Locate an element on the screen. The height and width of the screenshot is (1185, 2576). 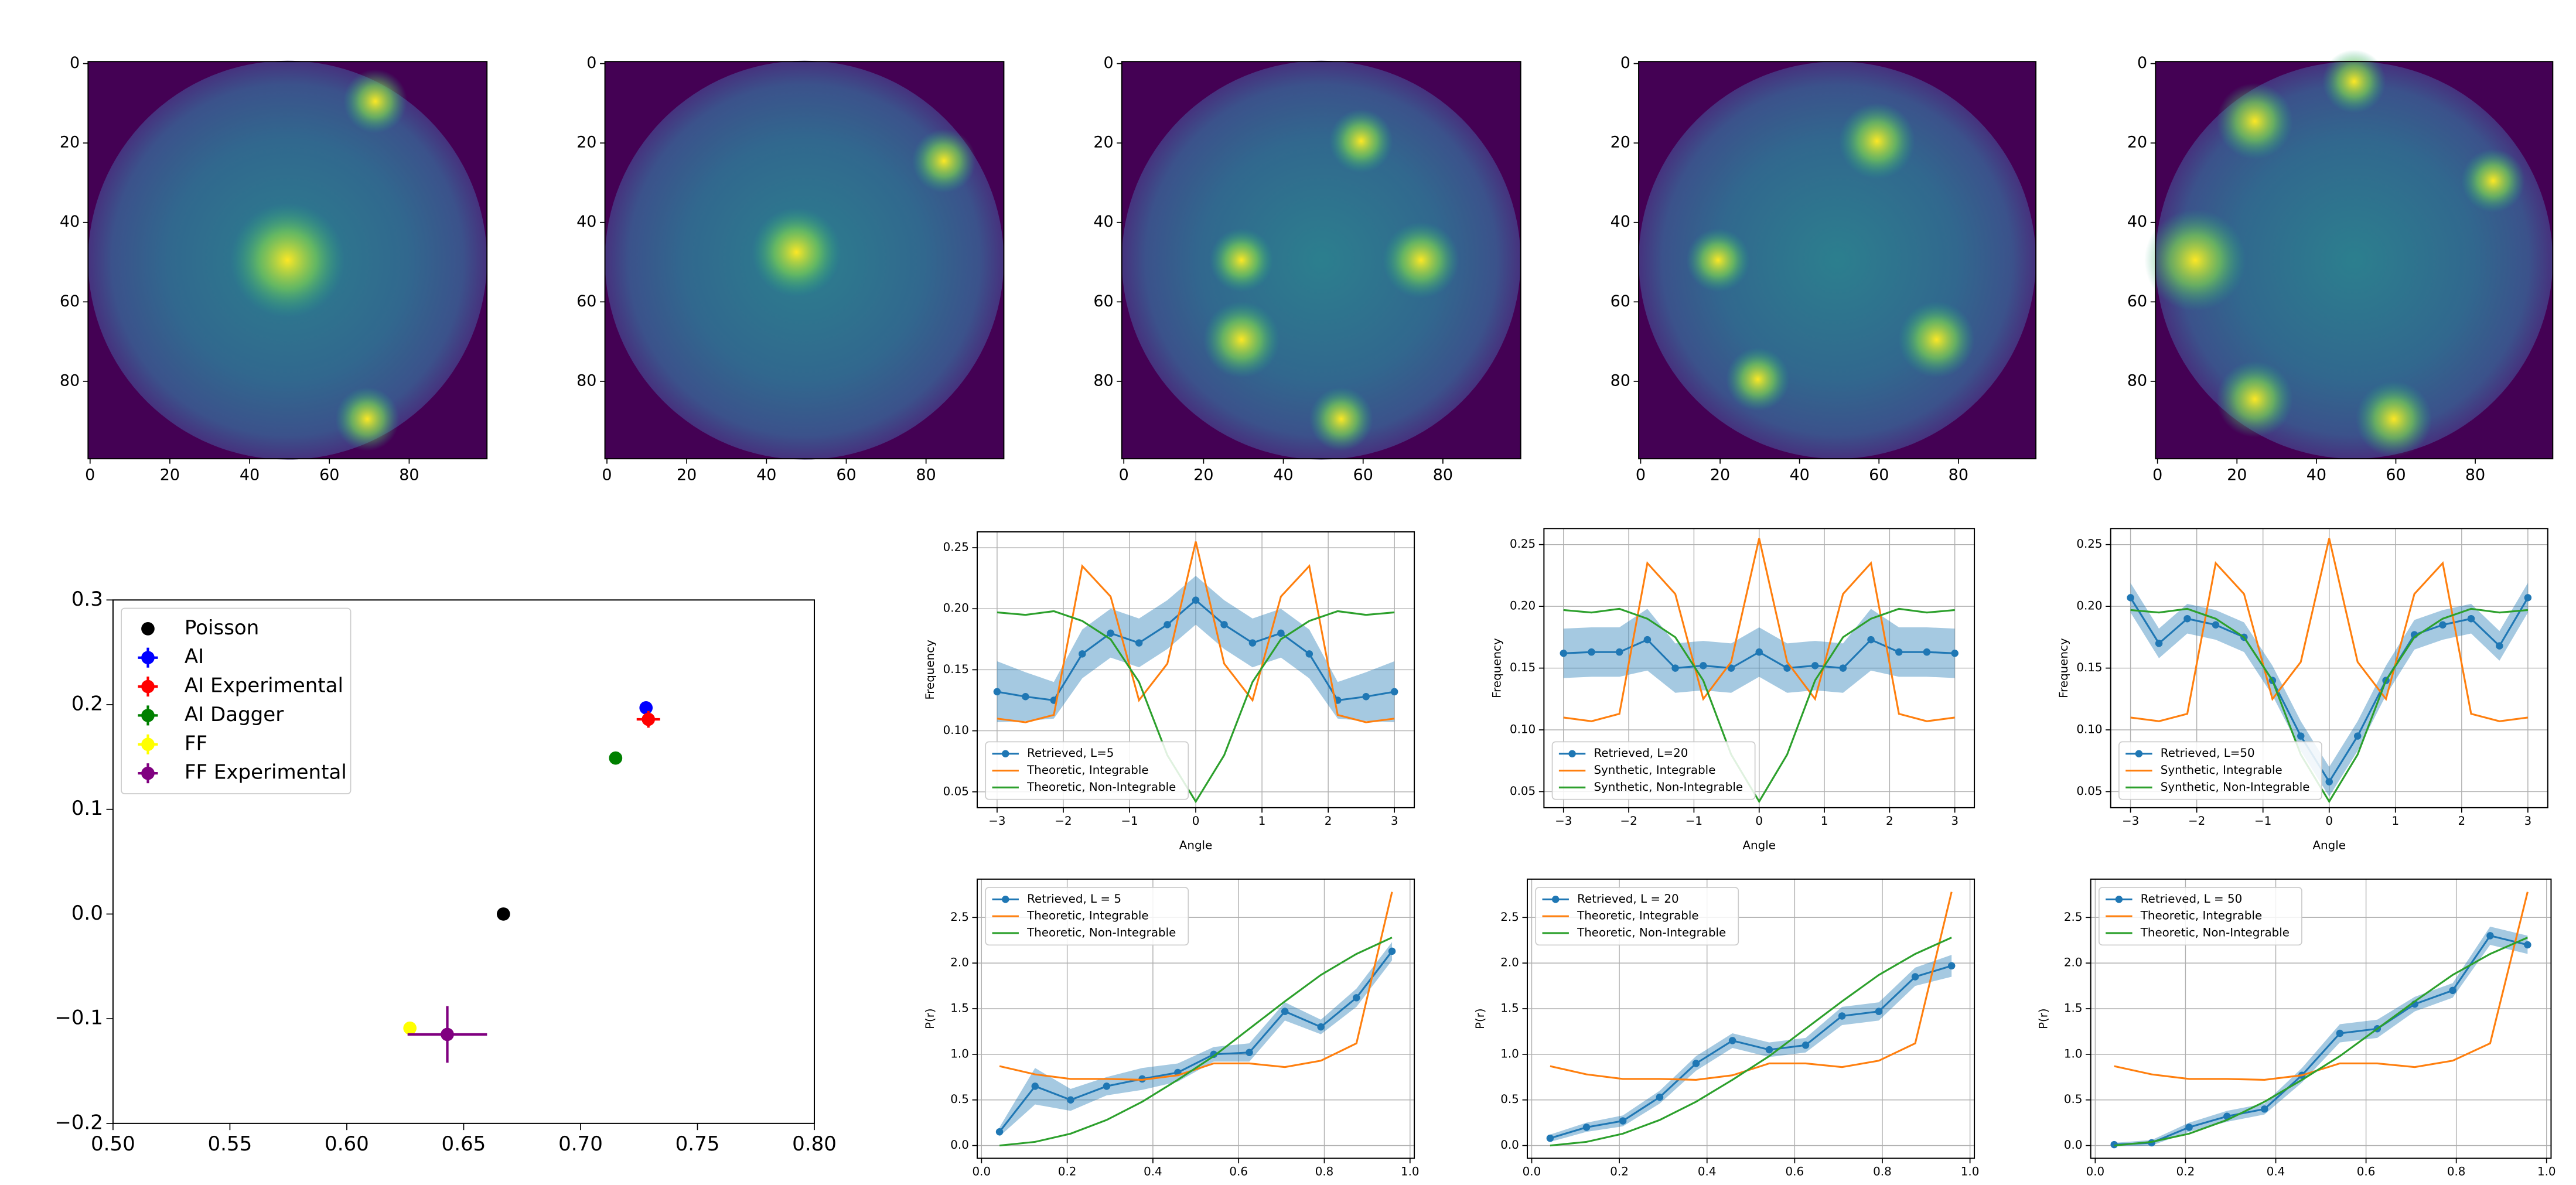
x-tick-label: 1.0 is located at coordinates (1410, 1171).